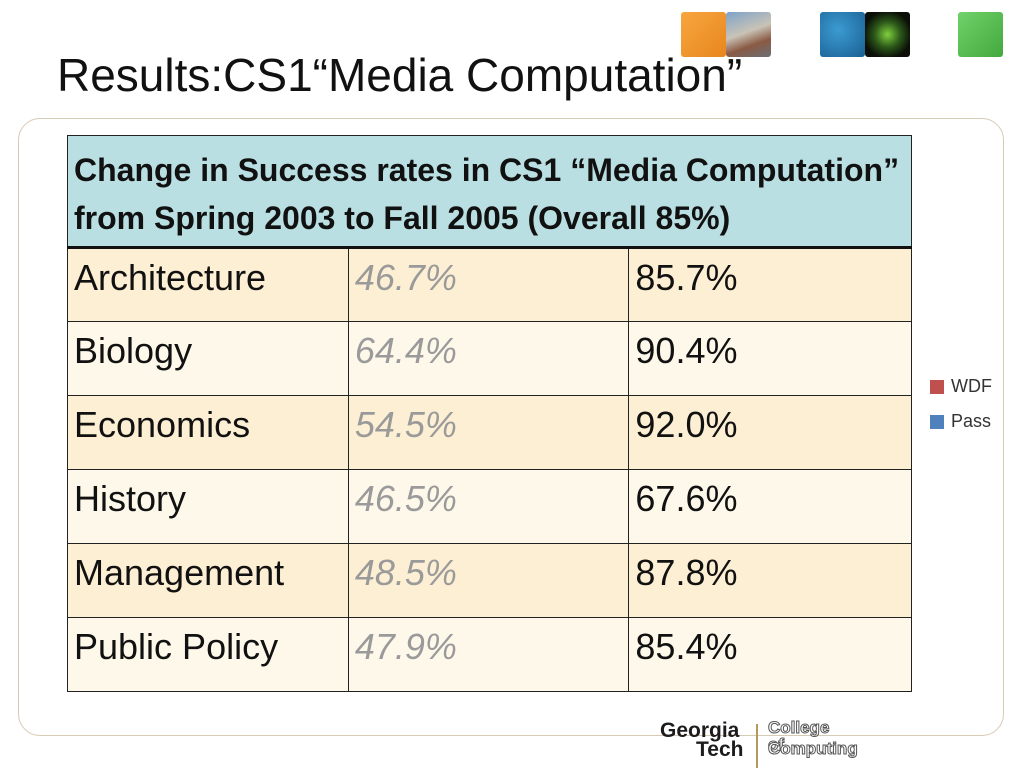 The image size is (1024, 768). Describe the element at coordinates (208, 284) in the screenshot. I see `major-cell: Architecture` at that location.